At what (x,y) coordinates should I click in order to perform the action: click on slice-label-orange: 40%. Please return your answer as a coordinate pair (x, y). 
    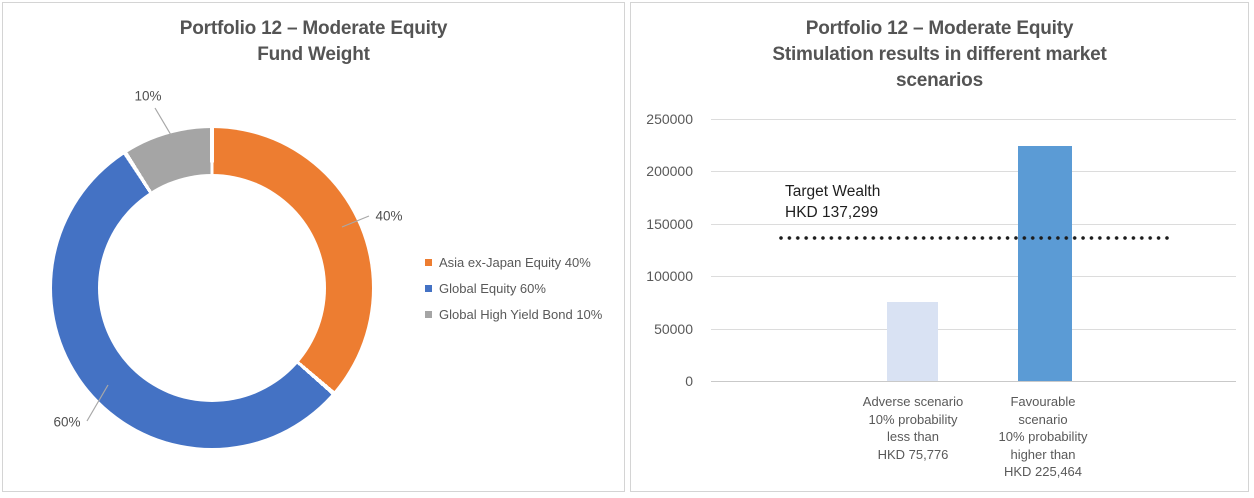
    Looking at the image, I should click on (389, 216).